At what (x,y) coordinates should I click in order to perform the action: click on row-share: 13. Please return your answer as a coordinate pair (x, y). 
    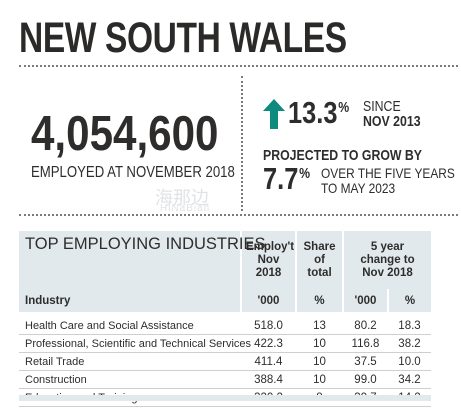
    Looking at the image, I should click on (319, 326).